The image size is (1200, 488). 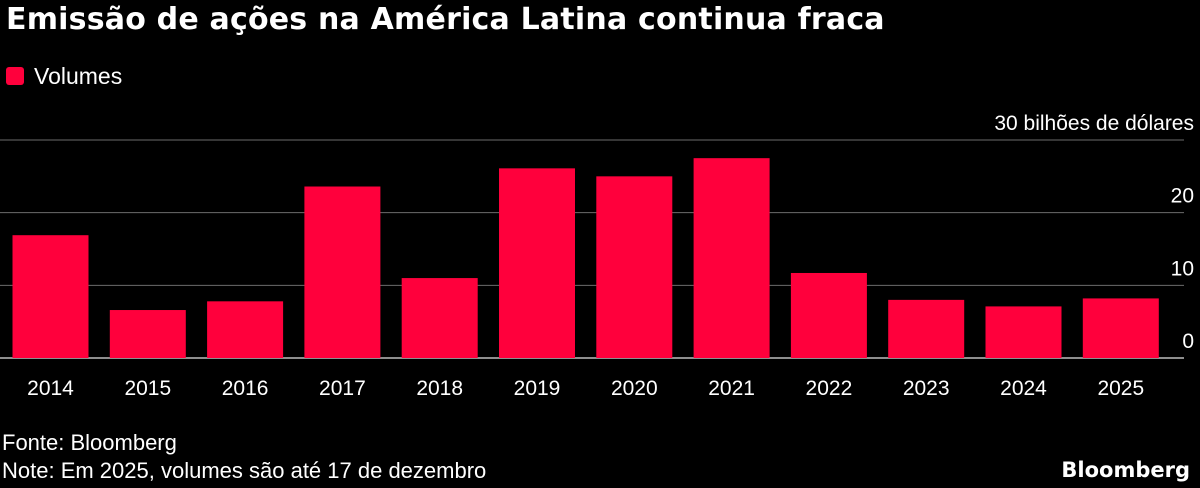 What do you see at coordinates (50, 296) in the screenshot?
I see `bar-2014` at bounding box center [50, 296].